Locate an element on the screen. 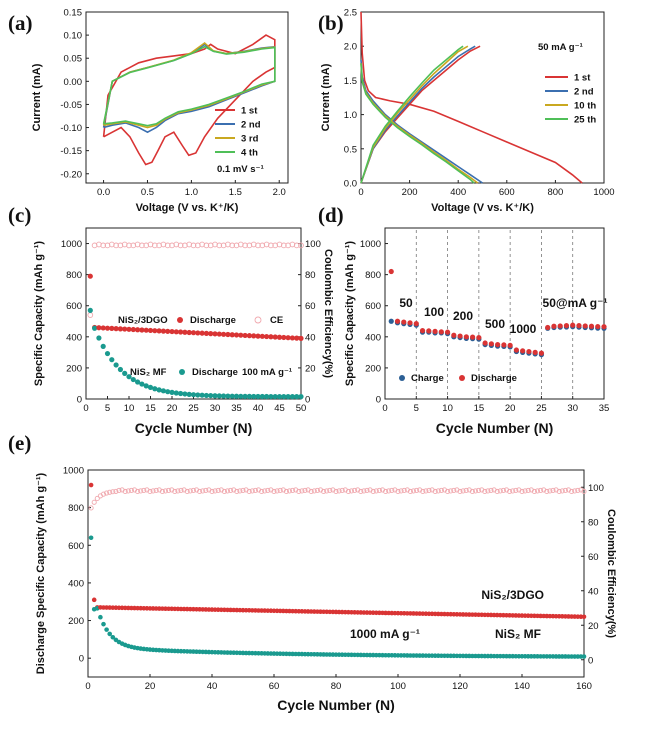  b-xtick-label: 200 is located at coordinates (410, 192).